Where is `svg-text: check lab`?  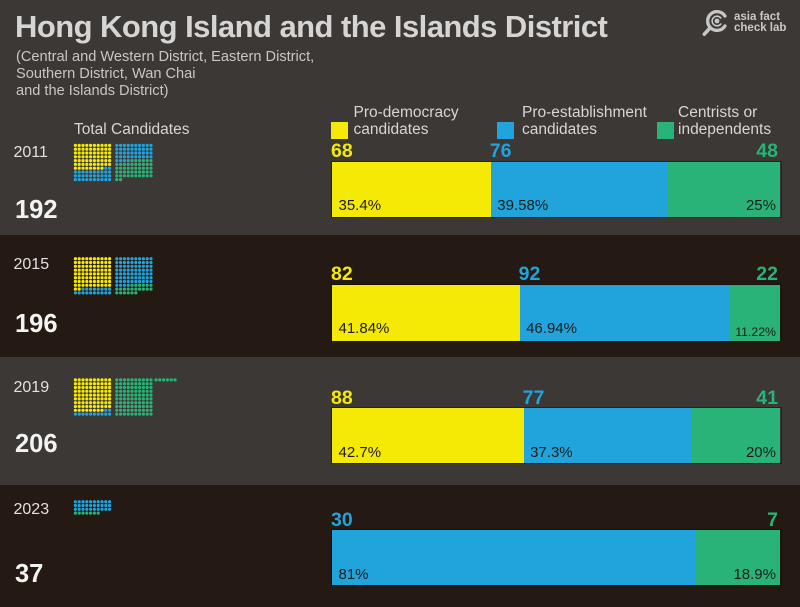 svg-text: check lab is located at coordinates (760, 28).